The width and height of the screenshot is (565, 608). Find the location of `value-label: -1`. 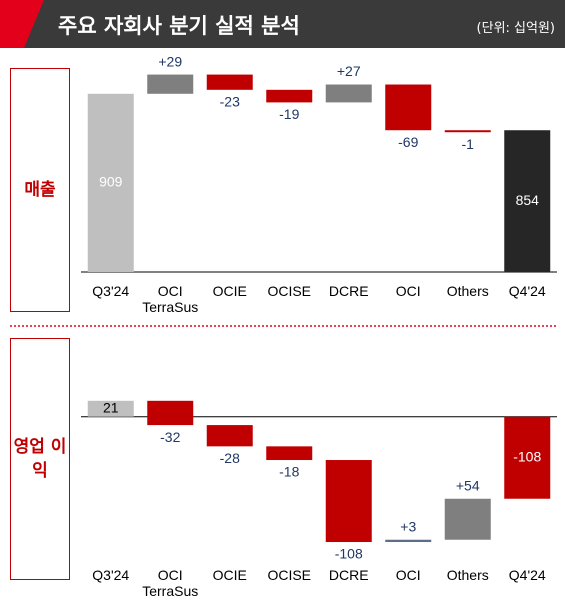

value-label: -1 is located at coordinates (468, 144).